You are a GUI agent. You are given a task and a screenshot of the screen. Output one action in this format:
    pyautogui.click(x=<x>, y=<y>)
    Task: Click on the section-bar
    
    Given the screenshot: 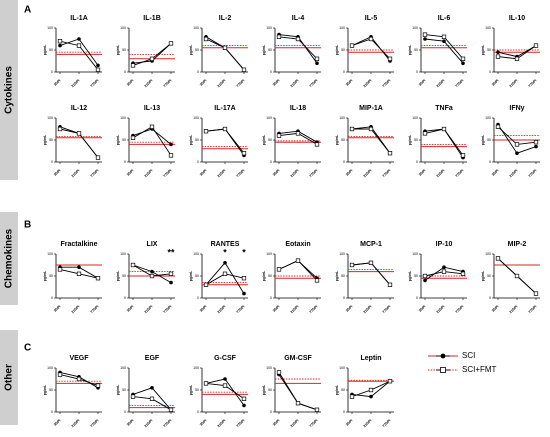 What is the action you would take?
    pyautogui.click(x=9, y=90)
    